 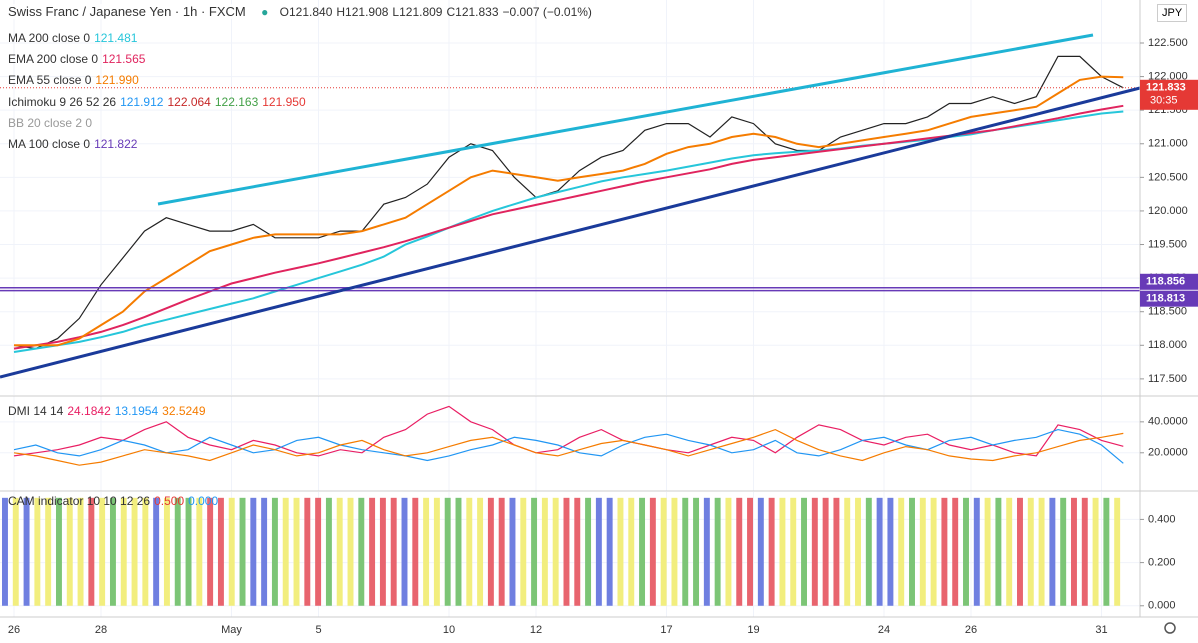 What do you see at coordinates (1162, 563) in the screenshot?
I see `y-tick-label: 0.200` at bounding box center [1162, 563].